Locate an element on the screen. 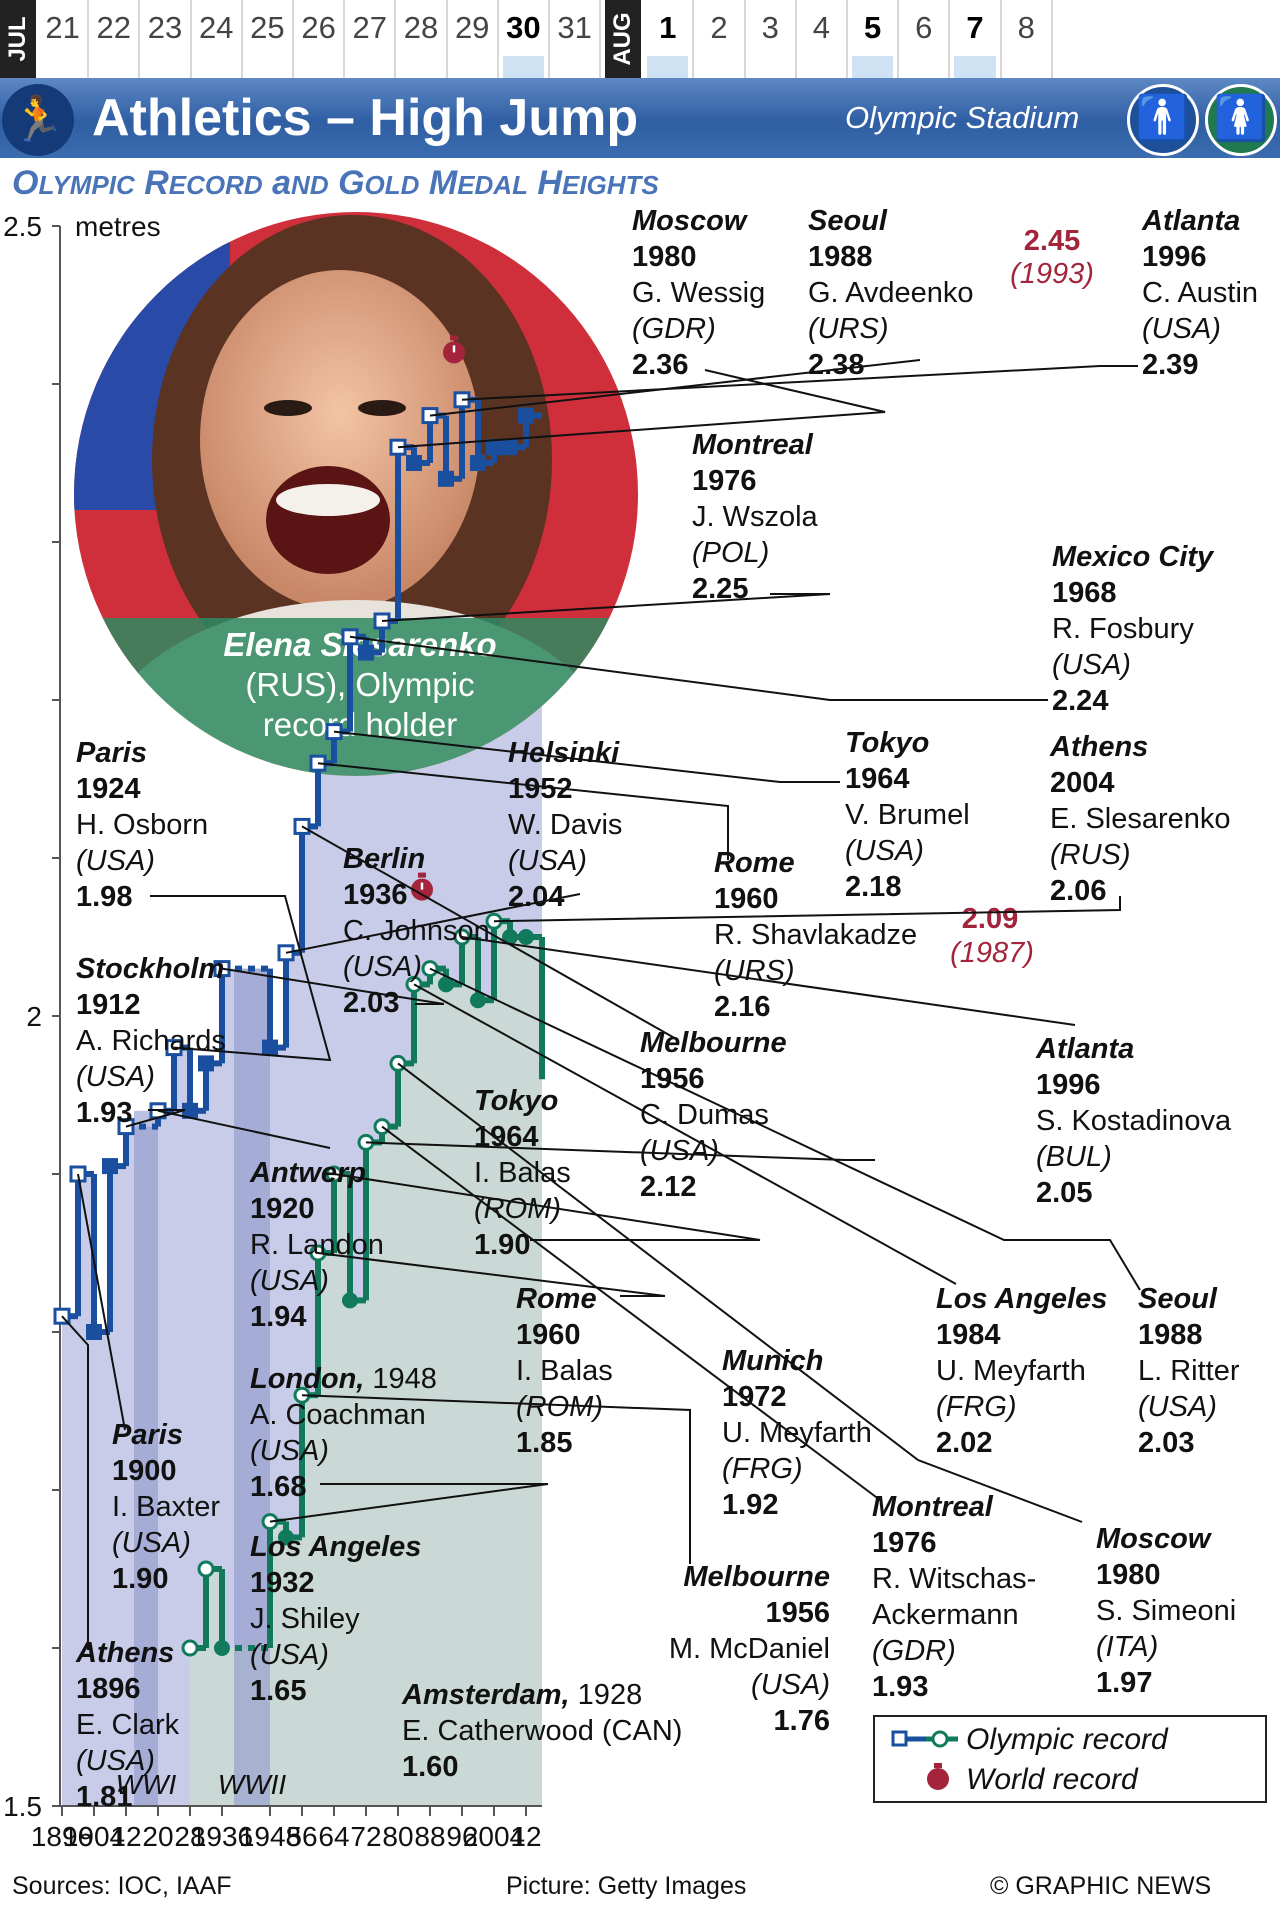  women-annotation-2004-athlete: E. Slesarenko is located at coordinates (1140, 819).